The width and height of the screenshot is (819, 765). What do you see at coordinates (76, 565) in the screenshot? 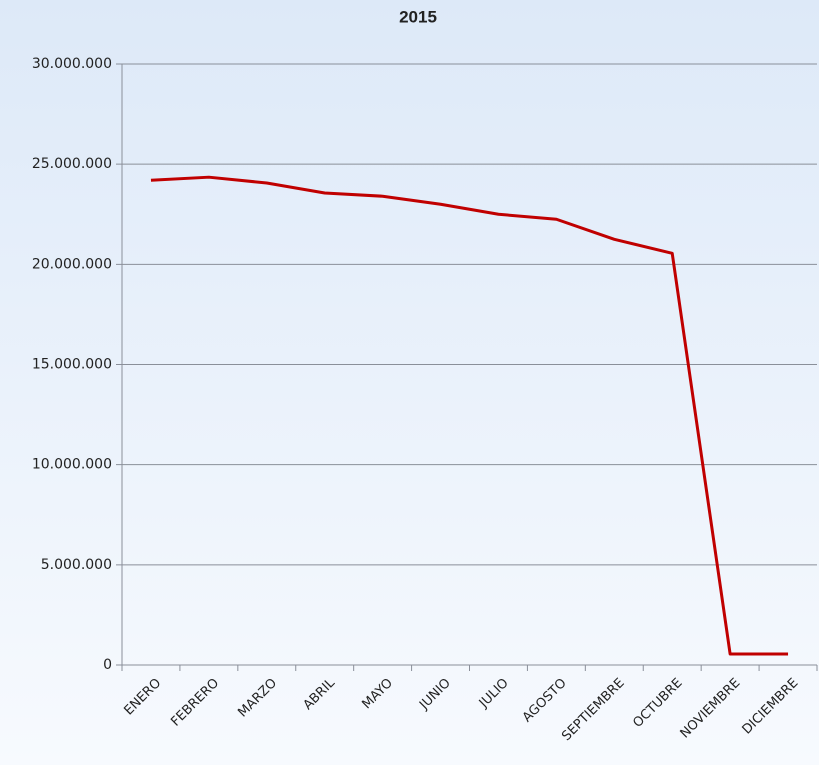
I see `y-tick-label: 5.000.000` at bounding box center [76, 565].